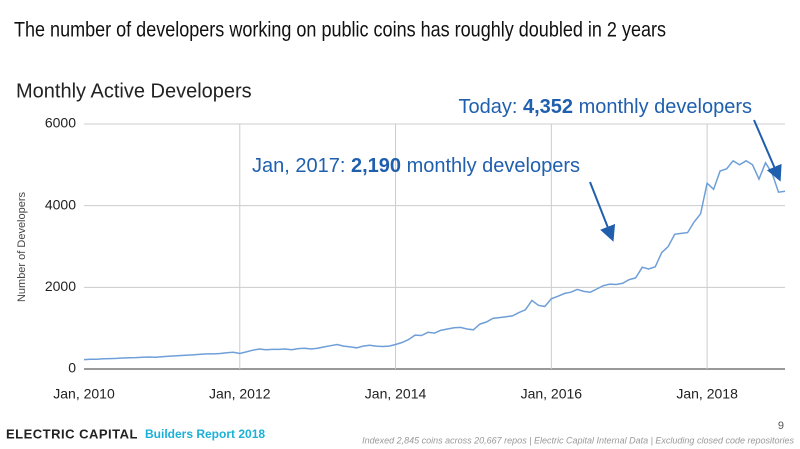 The width and height of the screenshot is (800, 449). Describe the element at coordinates (72, 368) in the screenshot. I see `y-tick-label: 0` at that location.